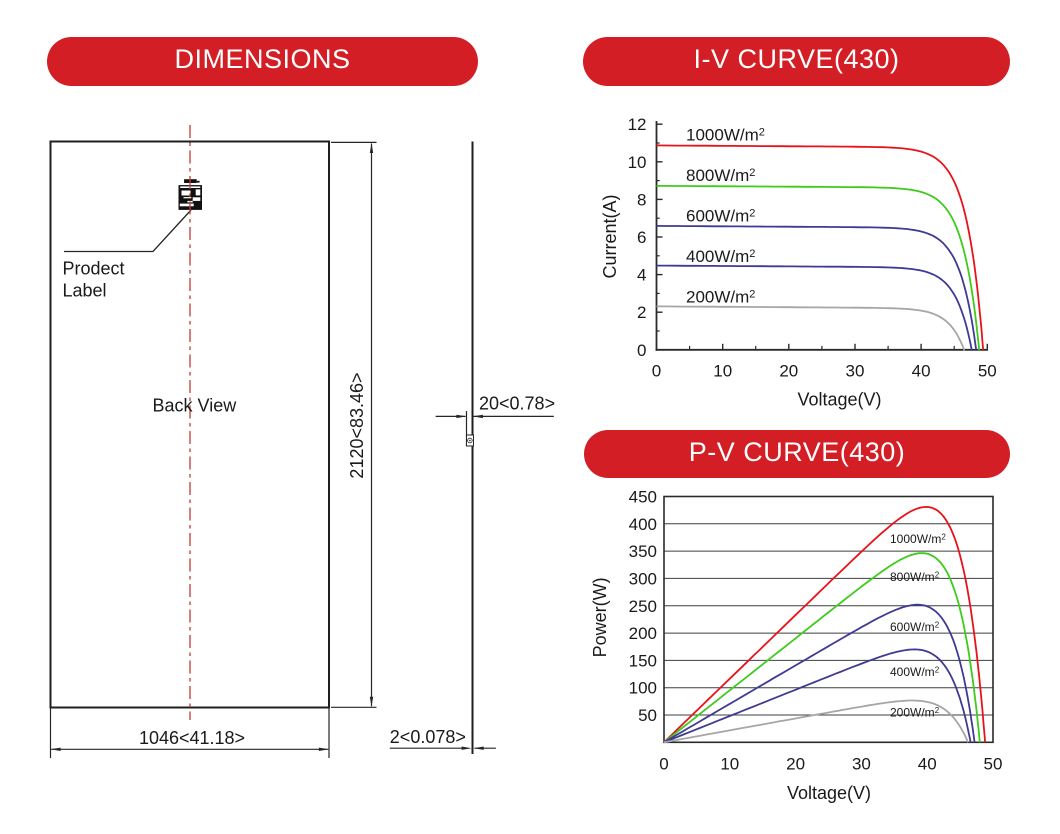 The height and width of the screenshot is (834, 1060). I want to click on svg-text: 6, so click(641, 237).